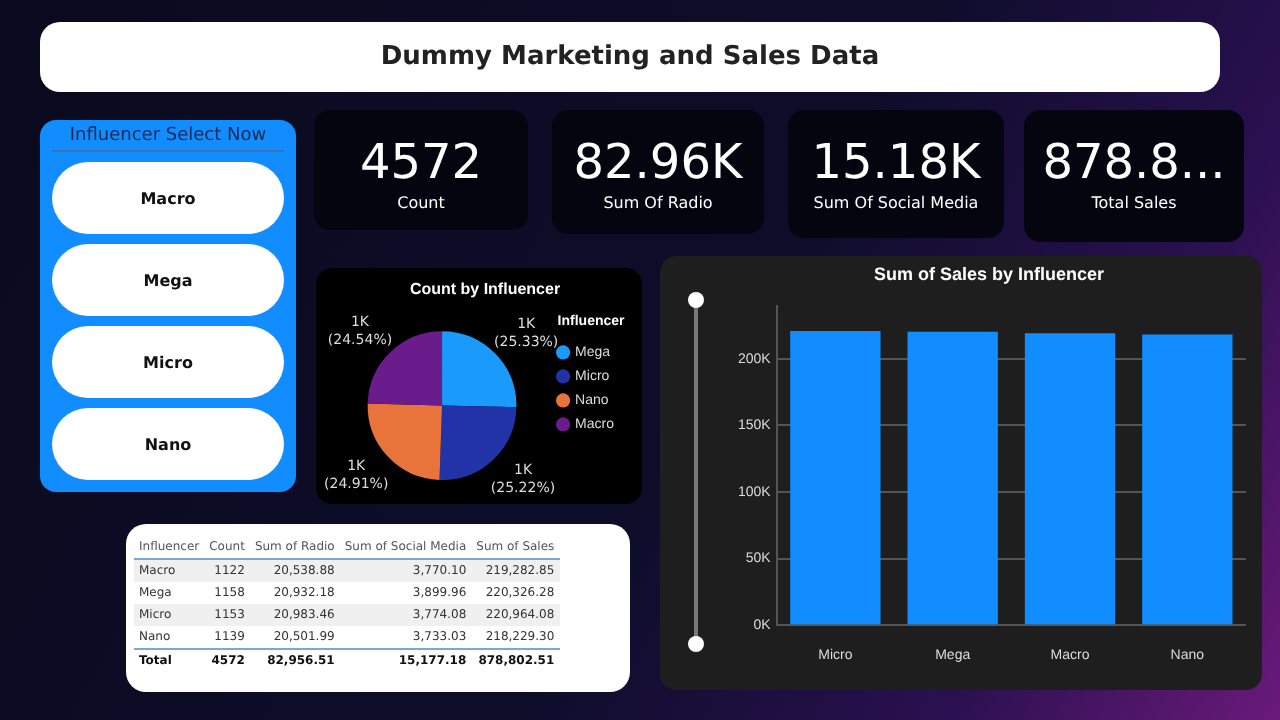  I want to click on text: 15.18K, so click(896, 162).